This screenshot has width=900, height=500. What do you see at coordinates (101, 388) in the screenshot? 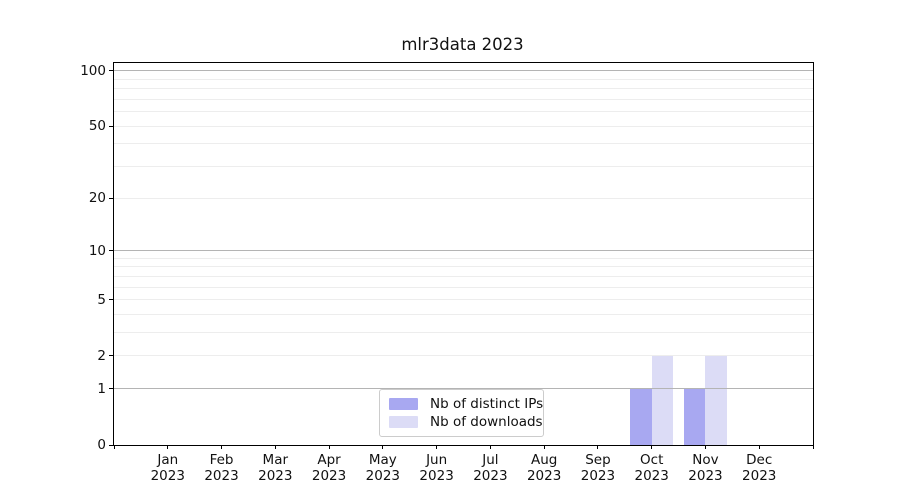
I see `y-tick-label: 1` at bounding box center [101, 388].